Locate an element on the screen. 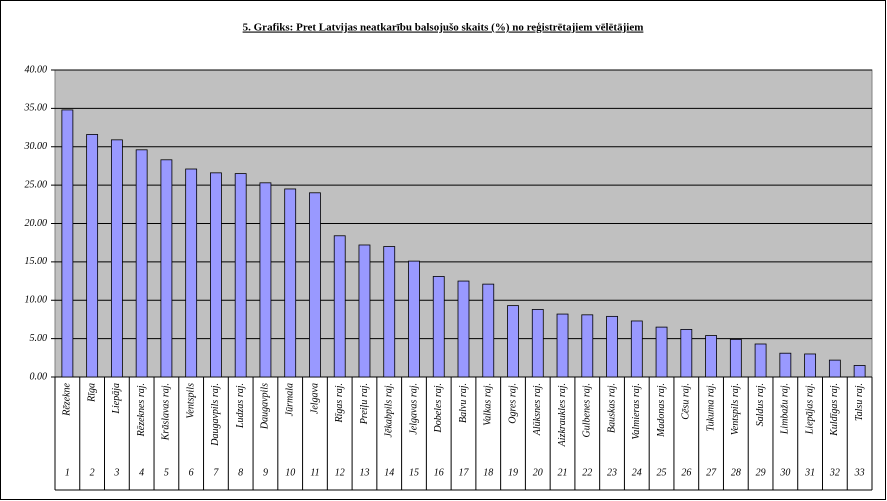 The height and width of the screenshot is (501, 887). category-number: 7 is located at coordinates (216, 472).